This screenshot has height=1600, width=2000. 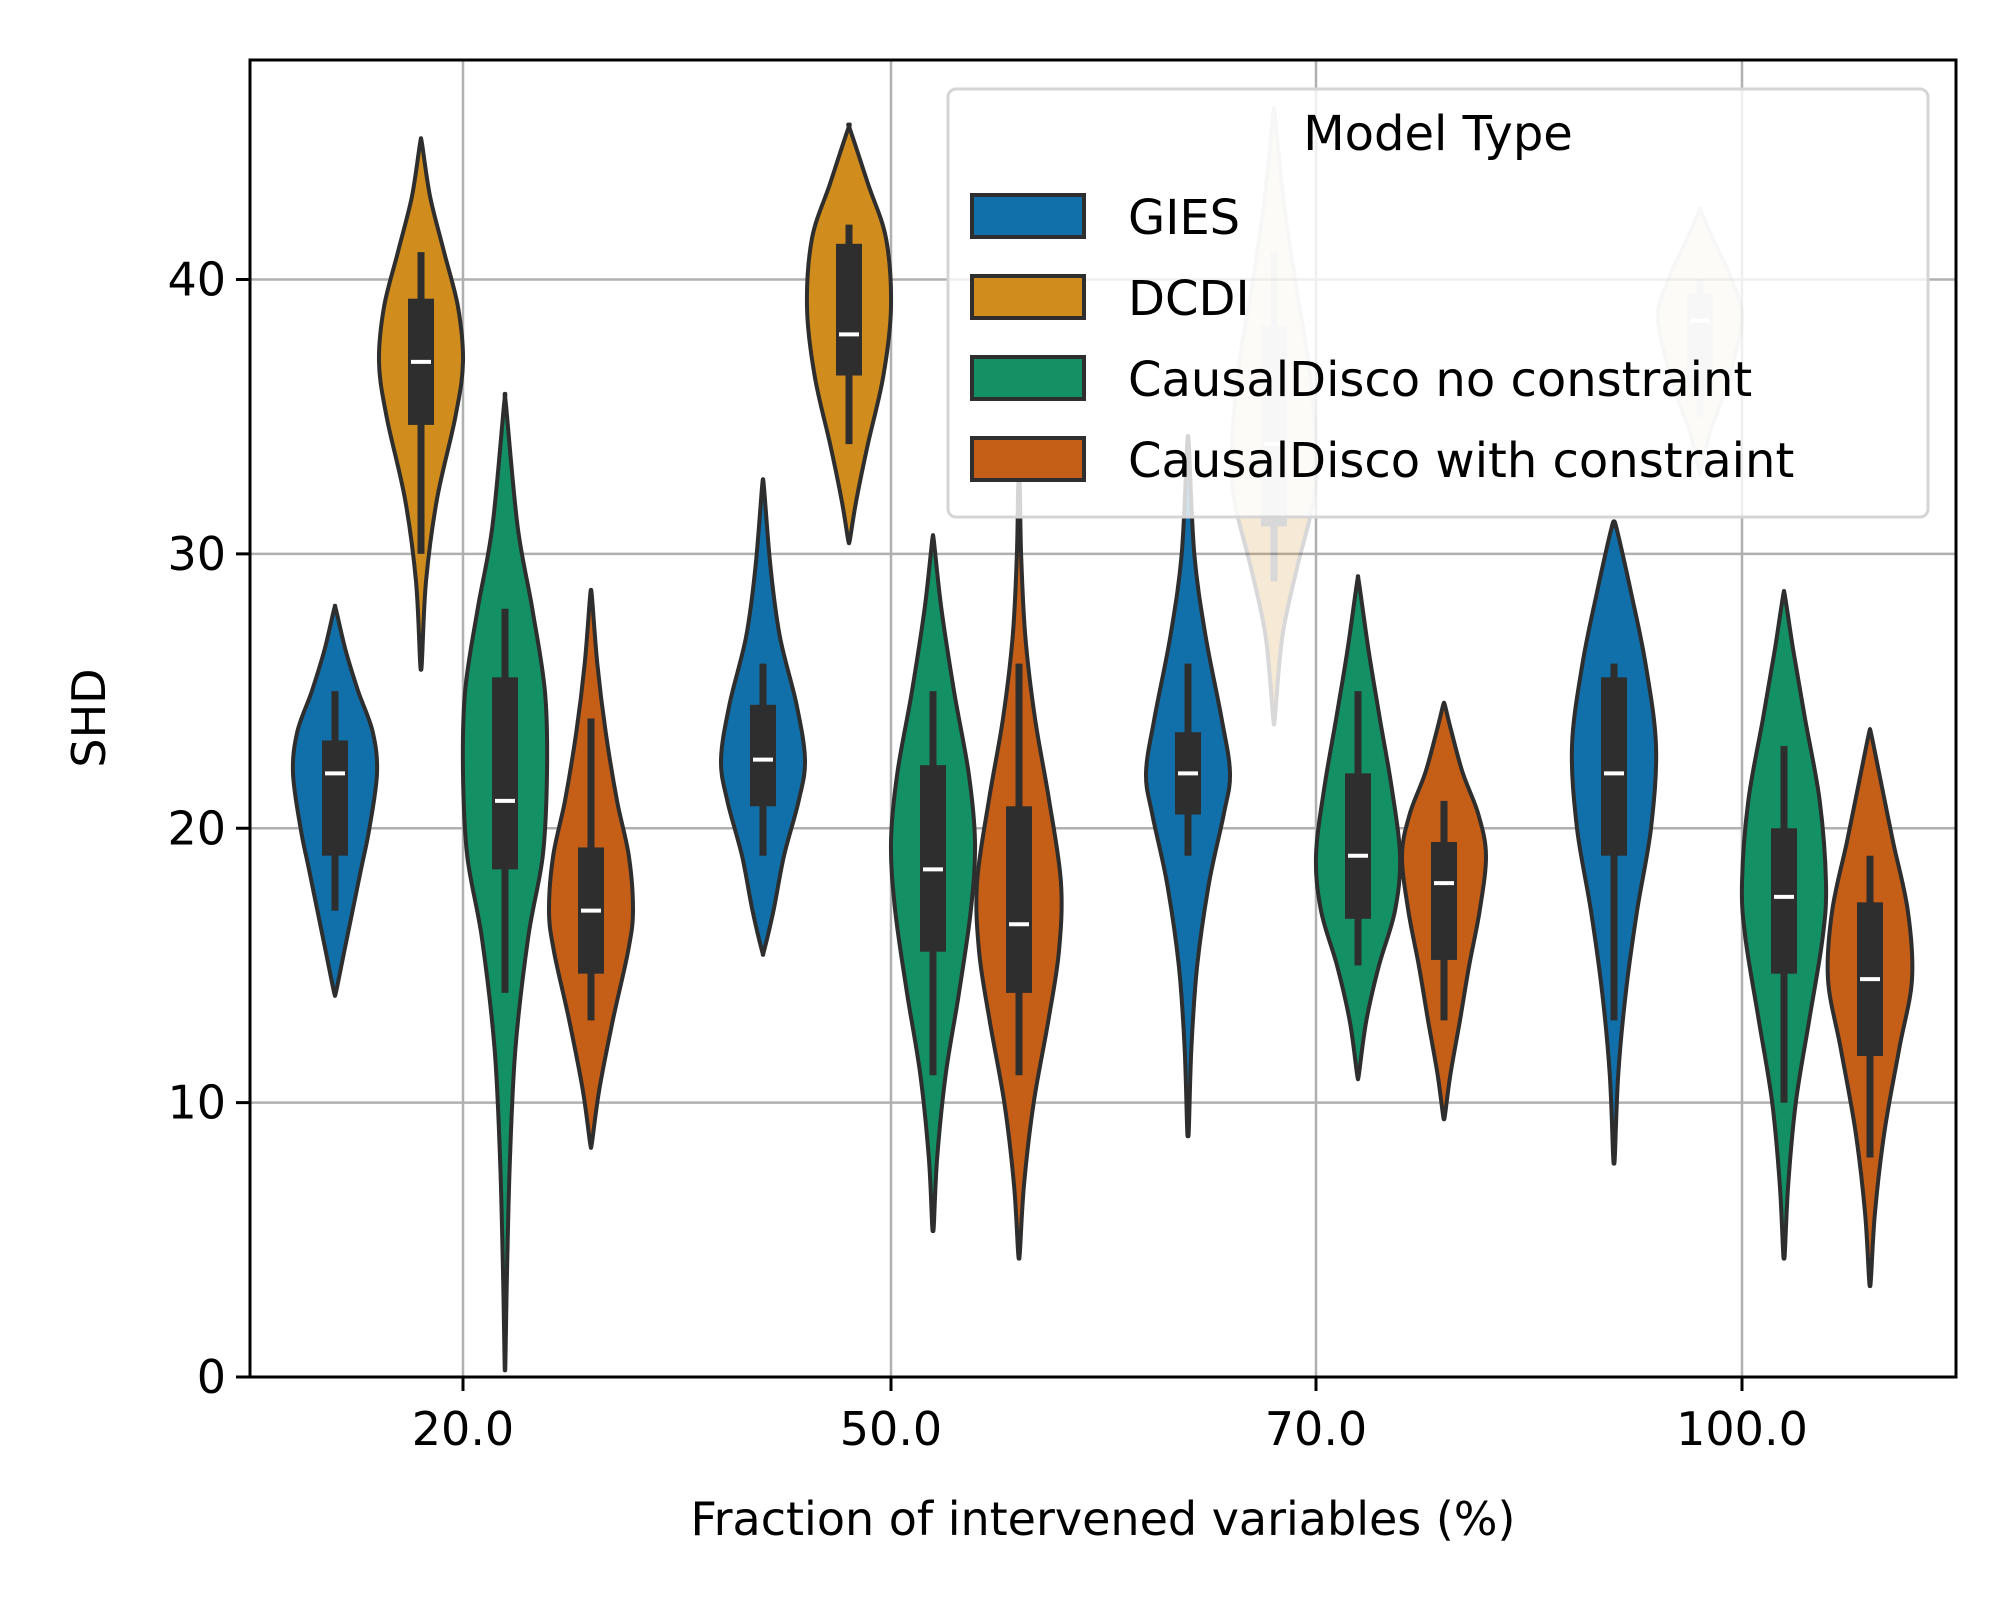 I want to click on y-tick-label-40: 40, so click(x=196, y=280).